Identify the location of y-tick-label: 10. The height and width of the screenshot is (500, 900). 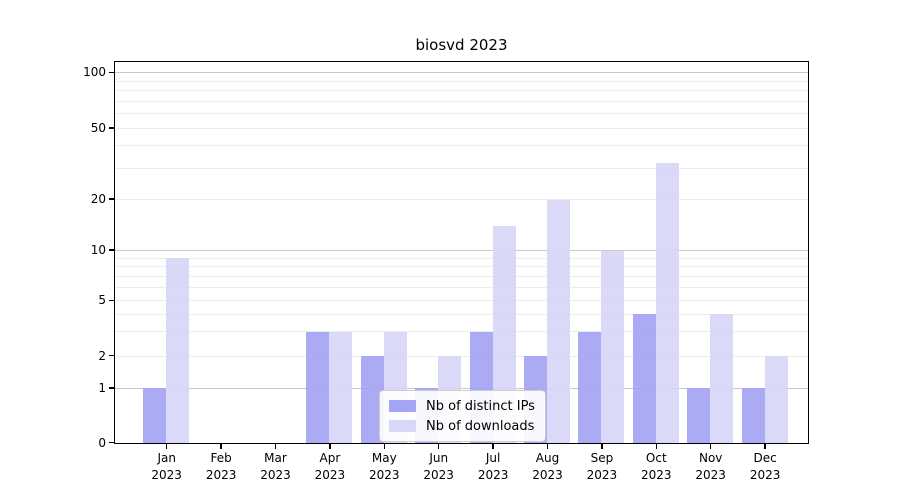
(98, 250).